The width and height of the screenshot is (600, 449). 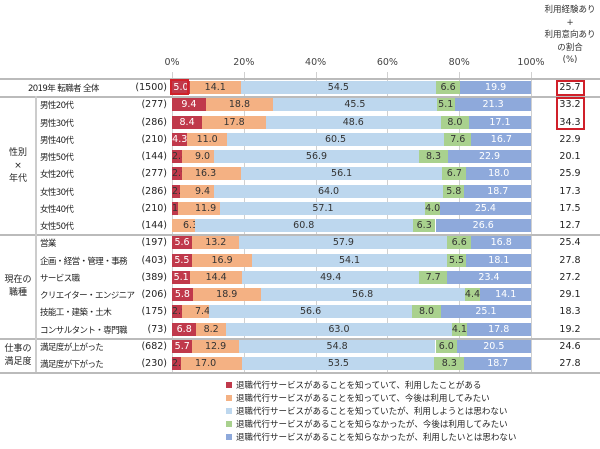 I want to click on header-line: 利用経験あり, so click(x=570, y=10).